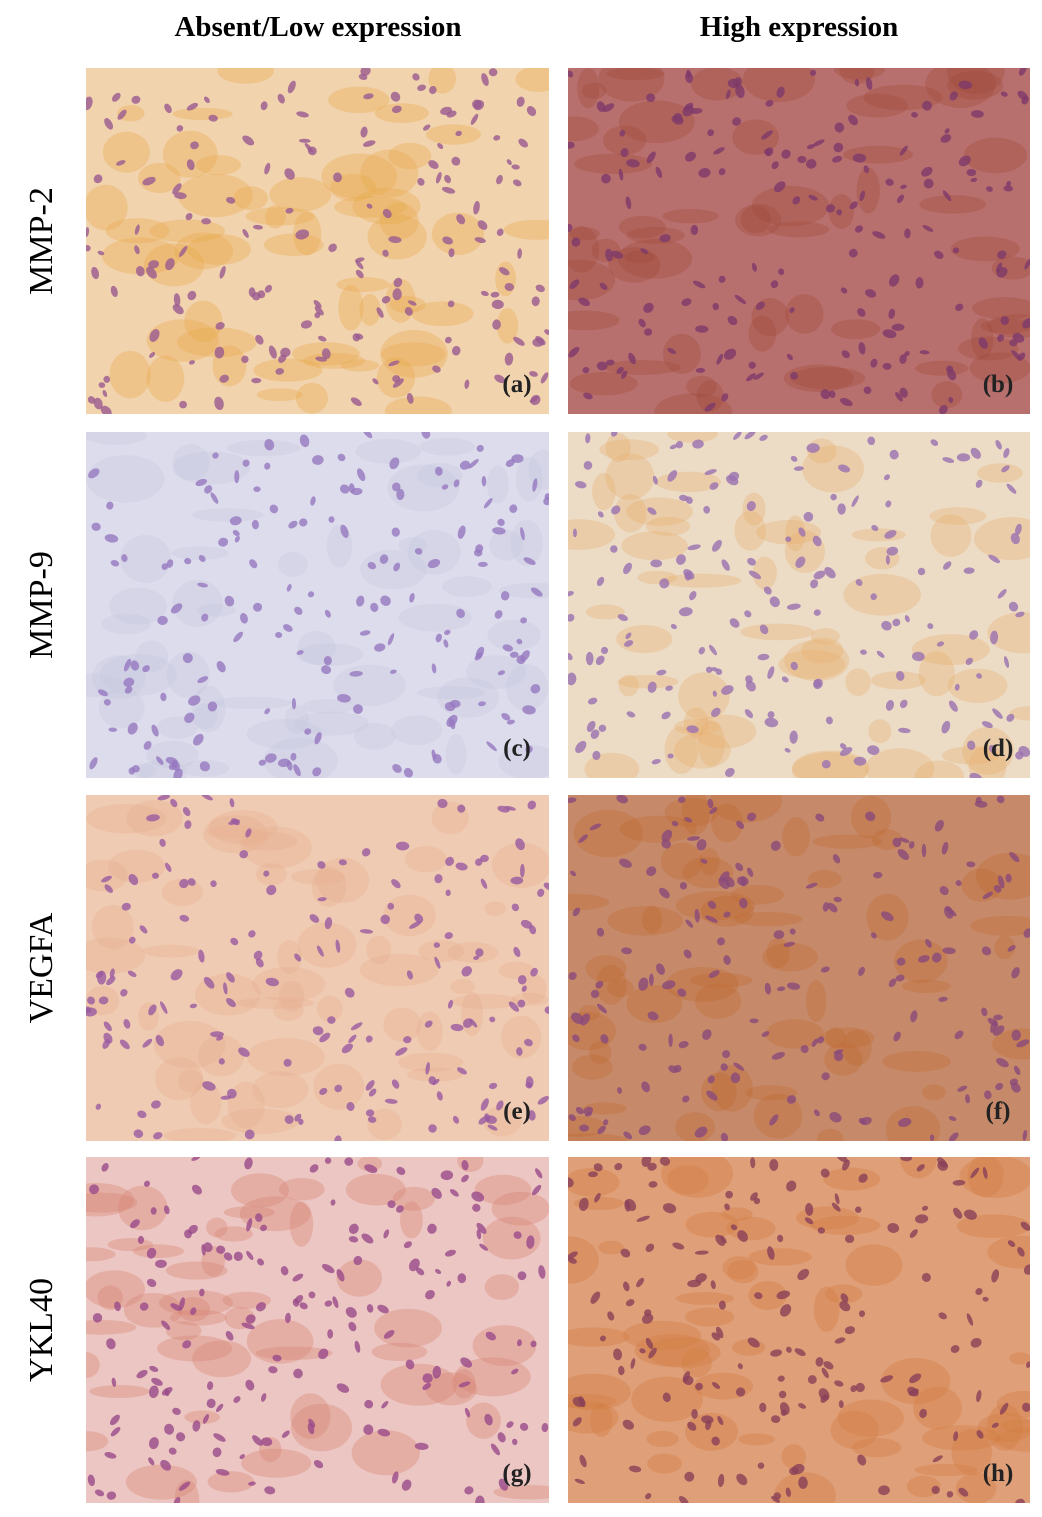  I want to click on micrograph-background, so click(317, 605).